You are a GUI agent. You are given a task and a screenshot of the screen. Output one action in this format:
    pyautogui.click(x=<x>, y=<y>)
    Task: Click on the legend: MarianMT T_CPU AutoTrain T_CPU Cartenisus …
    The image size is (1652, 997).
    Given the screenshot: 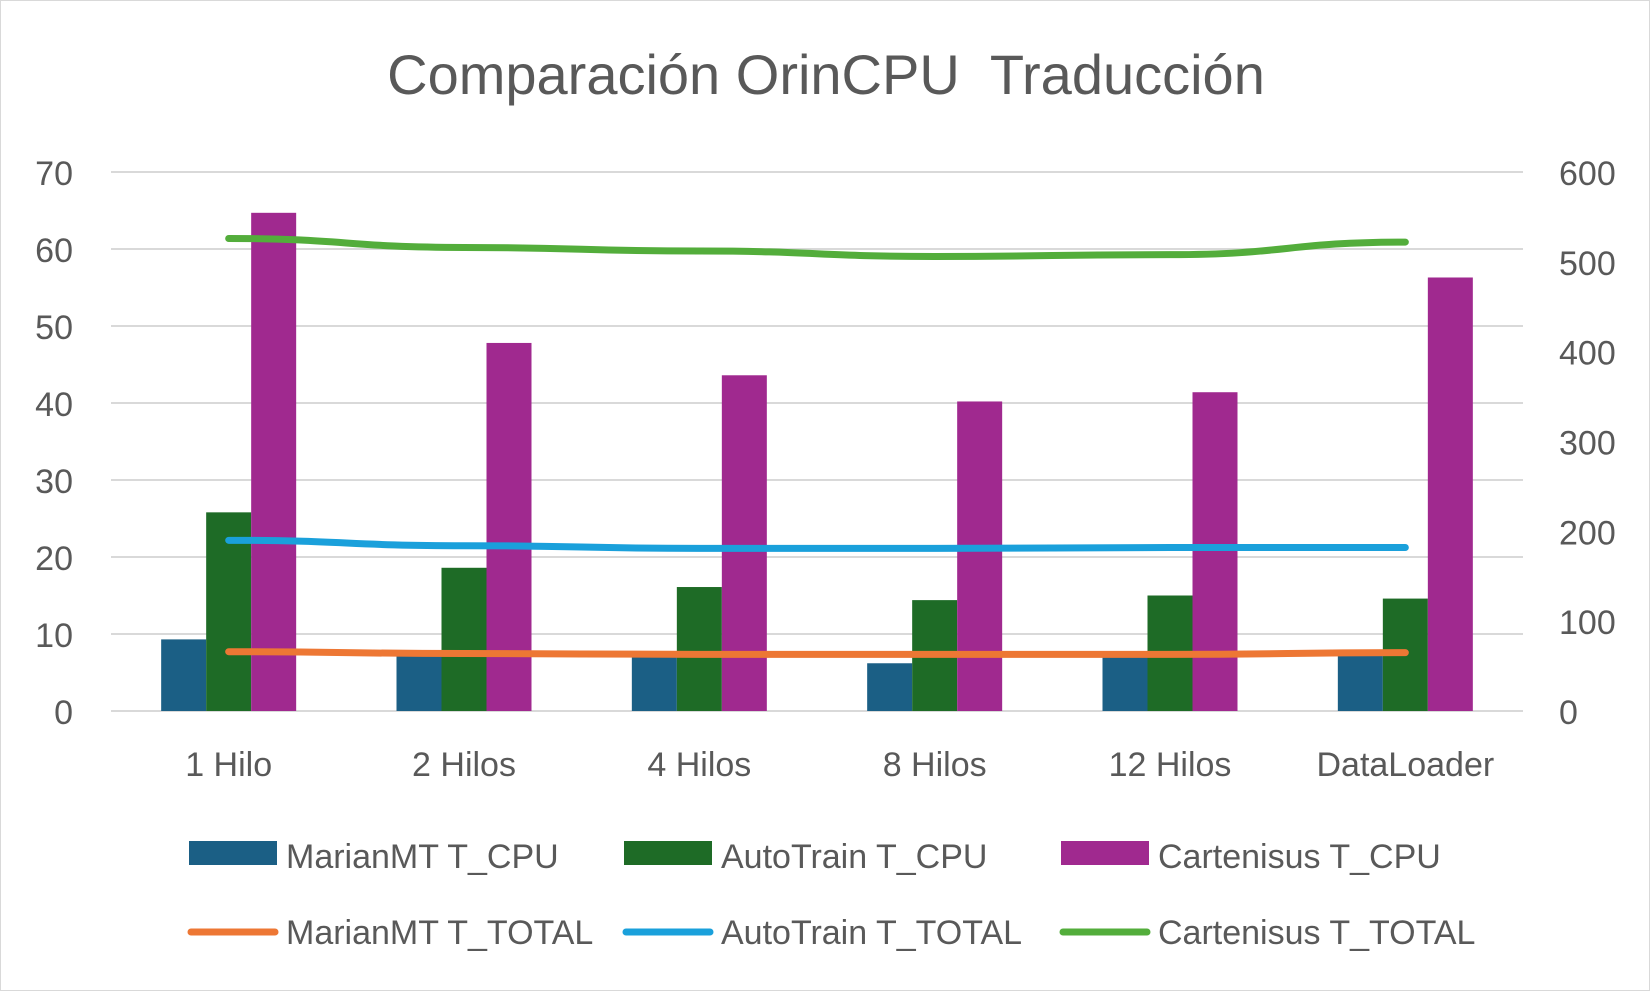 What is the action you would take?
    pyautogui.click(x=831, y=895)
    